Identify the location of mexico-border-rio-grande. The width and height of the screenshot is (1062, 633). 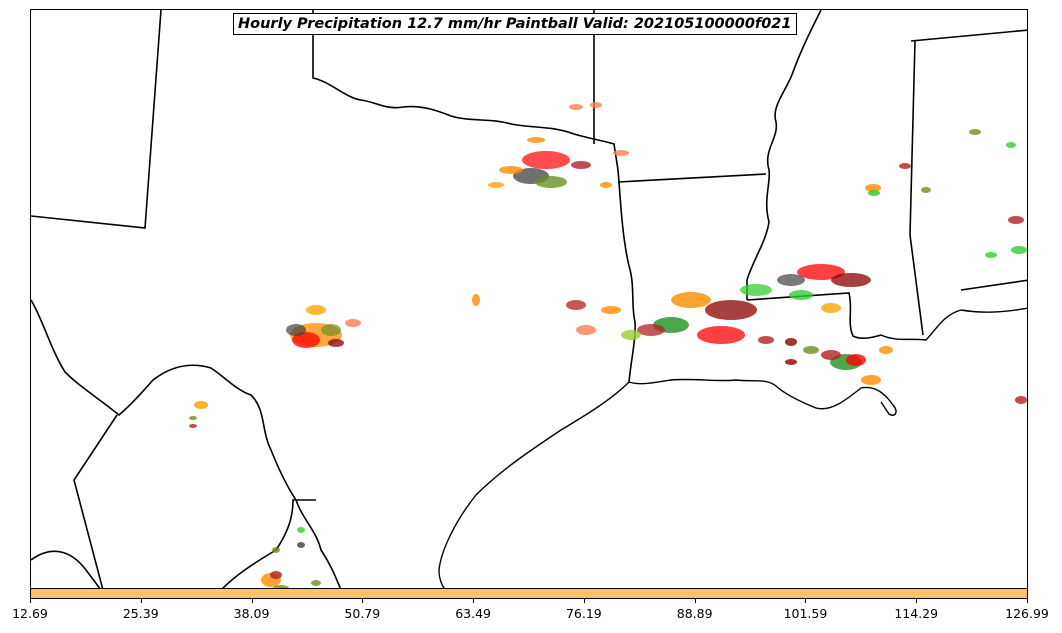
(186, 443).